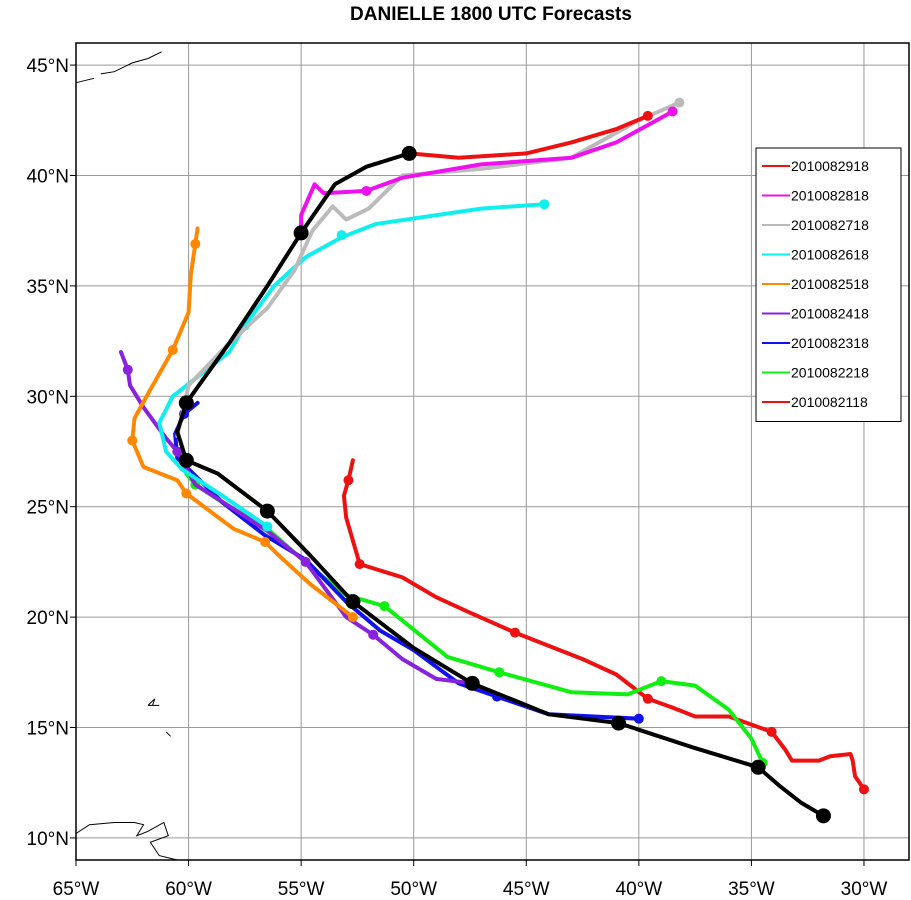  I want to click on x-tick-label-0: 65°W, so click(76, 889).